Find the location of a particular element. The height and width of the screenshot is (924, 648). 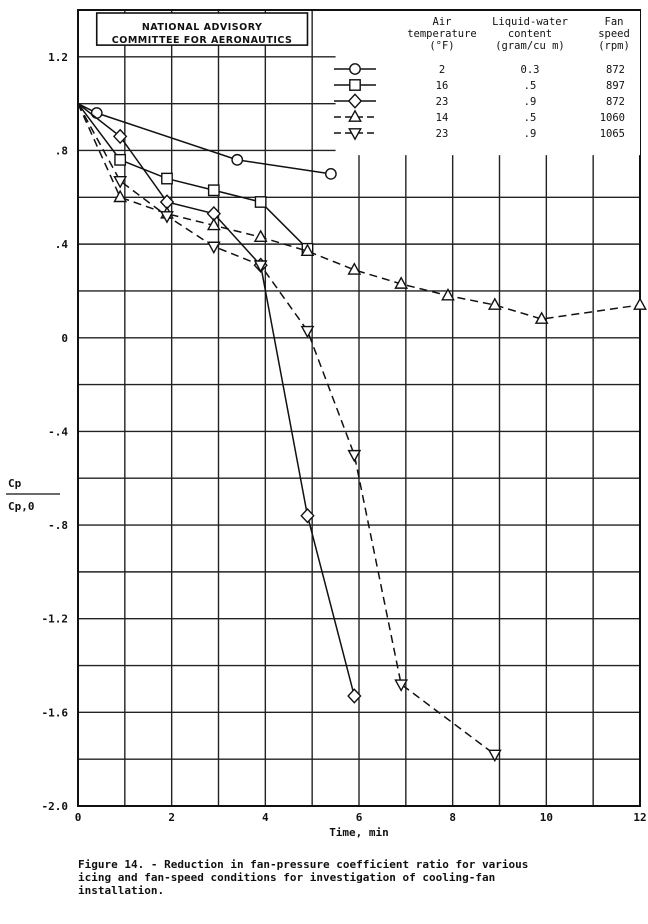

legend-temp: 16 is located at coordinates (442, 86).